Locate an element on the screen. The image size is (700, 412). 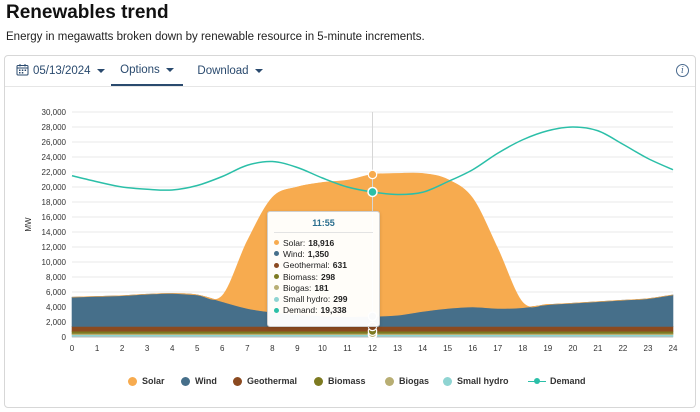
legend-item-biomass: Biomass is located at coordinates (340, 381).